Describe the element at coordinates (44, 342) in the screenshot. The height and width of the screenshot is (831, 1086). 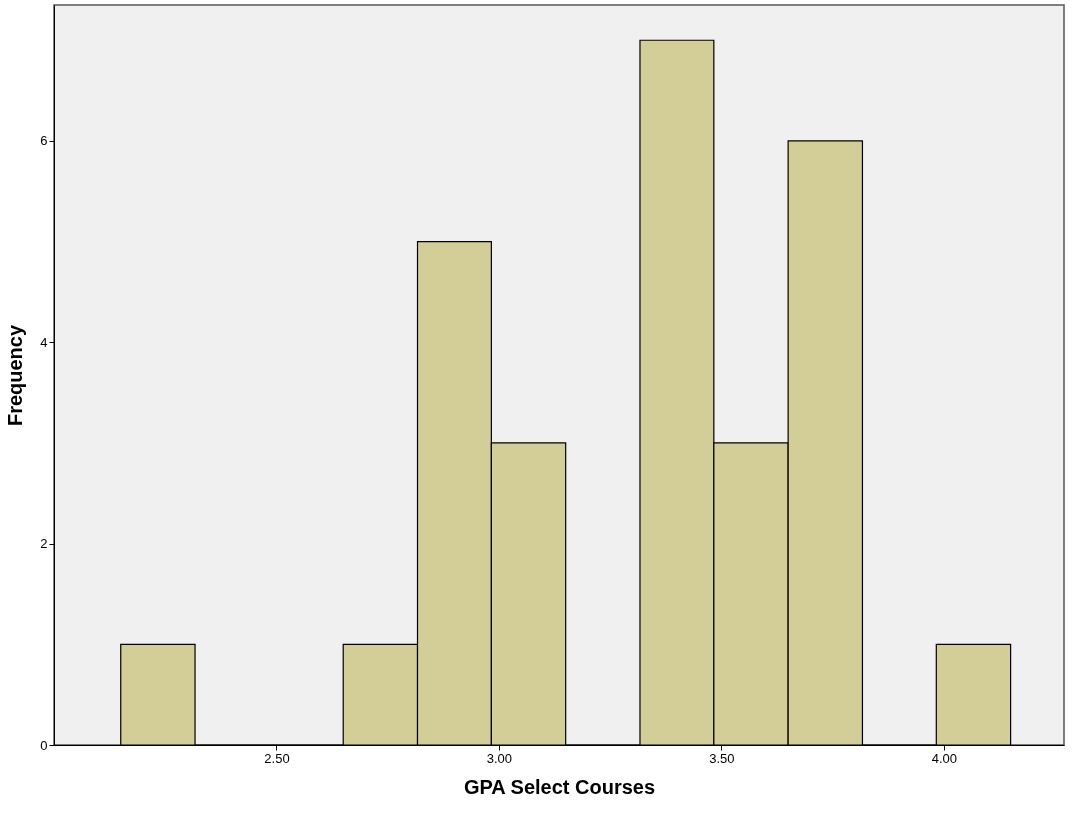
I see `y-tick-label: 4` at that location.